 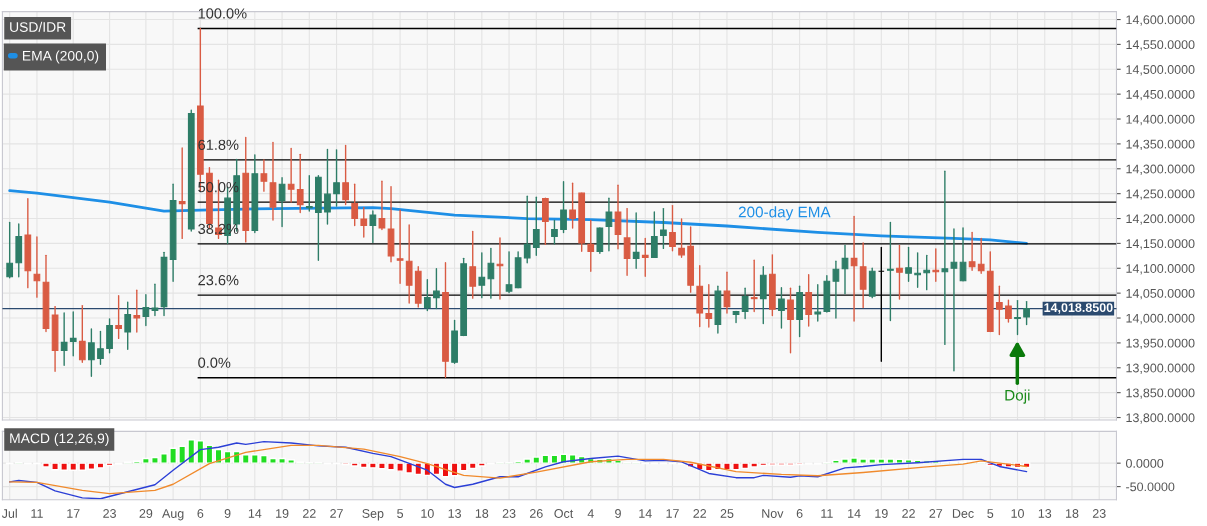 I want to click on y-tick-label: 13,800.0000, so click(x=1160, y=418).